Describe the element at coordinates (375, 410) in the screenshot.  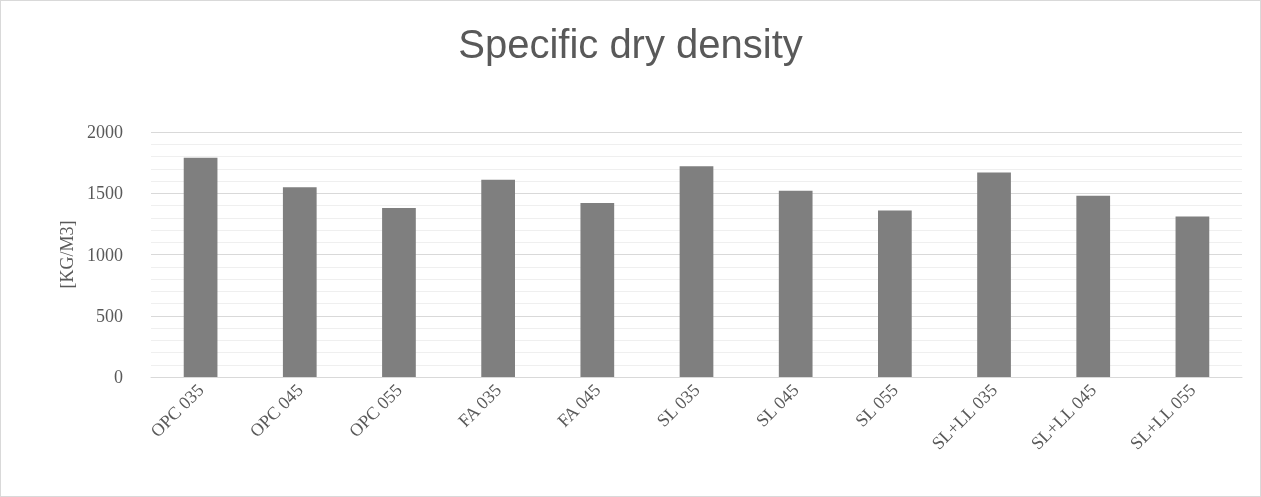
I see `x-tick-label: OPC 055` at that location.